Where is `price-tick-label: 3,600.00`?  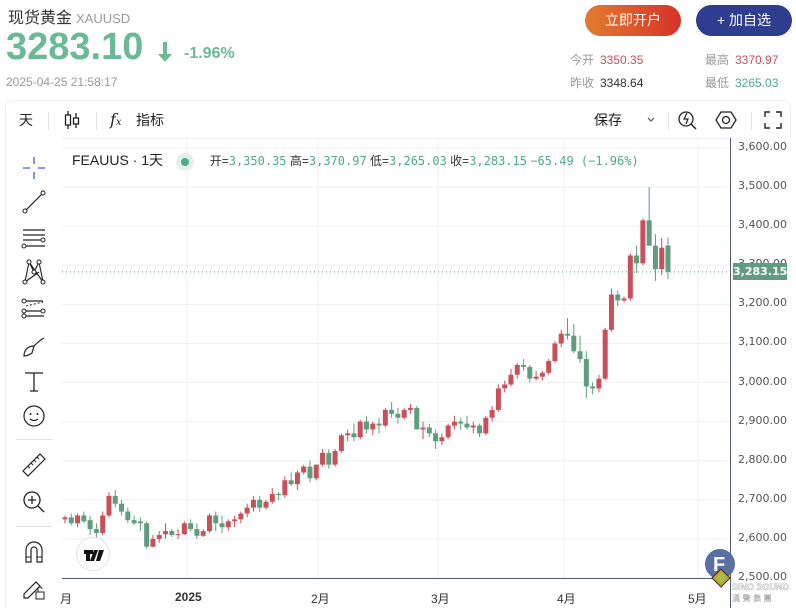 price-tick-label: 3,600.00 is located at coordinates (762, 146).